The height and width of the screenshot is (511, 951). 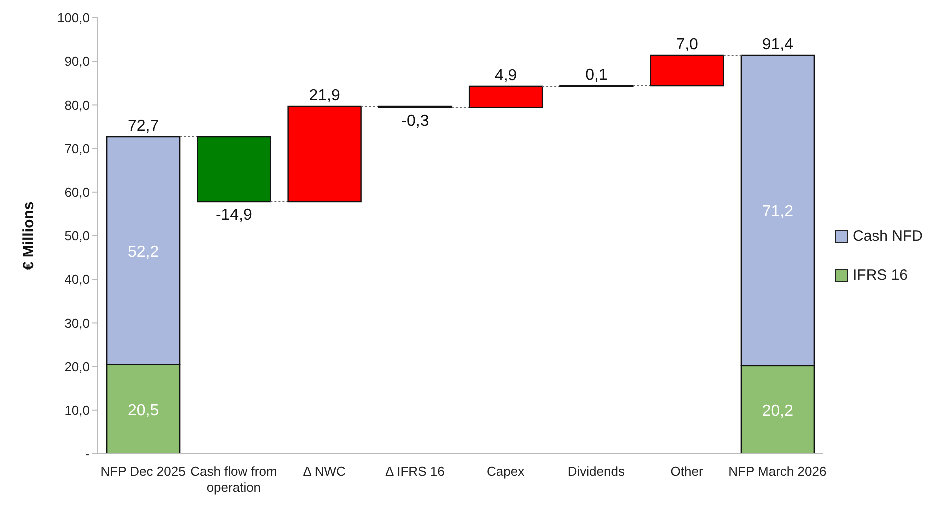 What do you see at coordinates (77, 280) in the screenshot?
I see `y-tick-label: 40,0` at bounding box center [77, 280].